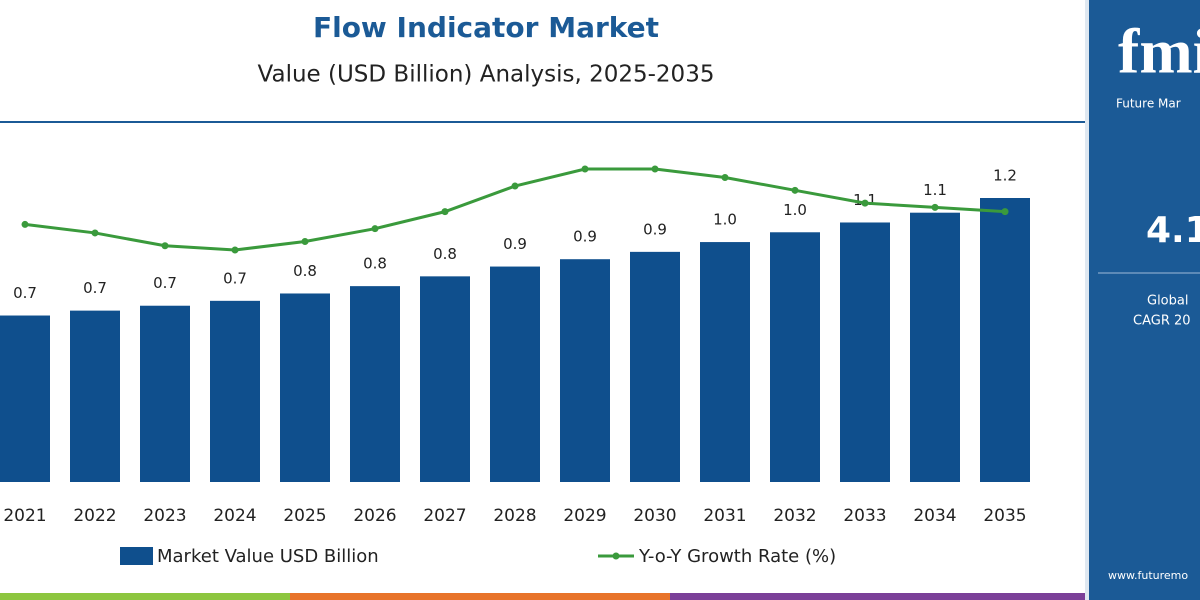 This screenshot has width=1200, height=600. I want to click on x-tick-label: 2027, so click(444, 516).